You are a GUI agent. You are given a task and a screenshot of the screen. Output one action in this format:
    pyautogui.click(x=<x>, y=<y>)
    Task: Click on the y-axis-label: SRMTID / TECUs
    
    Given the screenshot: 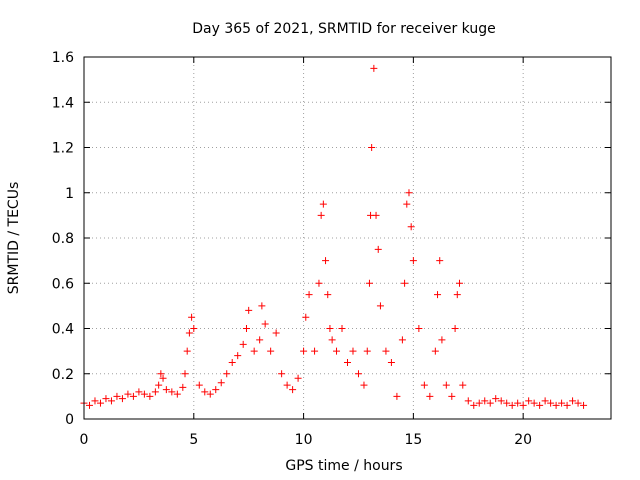 What is the action you would take?
    pyautogui.click(x=14, y=238)
    